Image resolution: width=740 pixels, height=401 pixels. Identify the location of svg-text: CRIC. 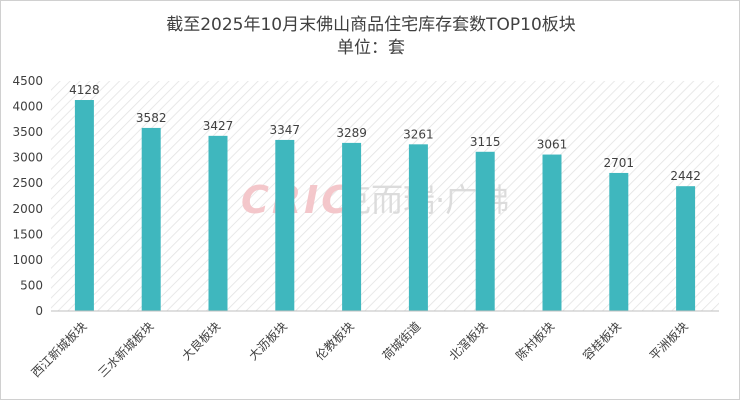
(296, 200).